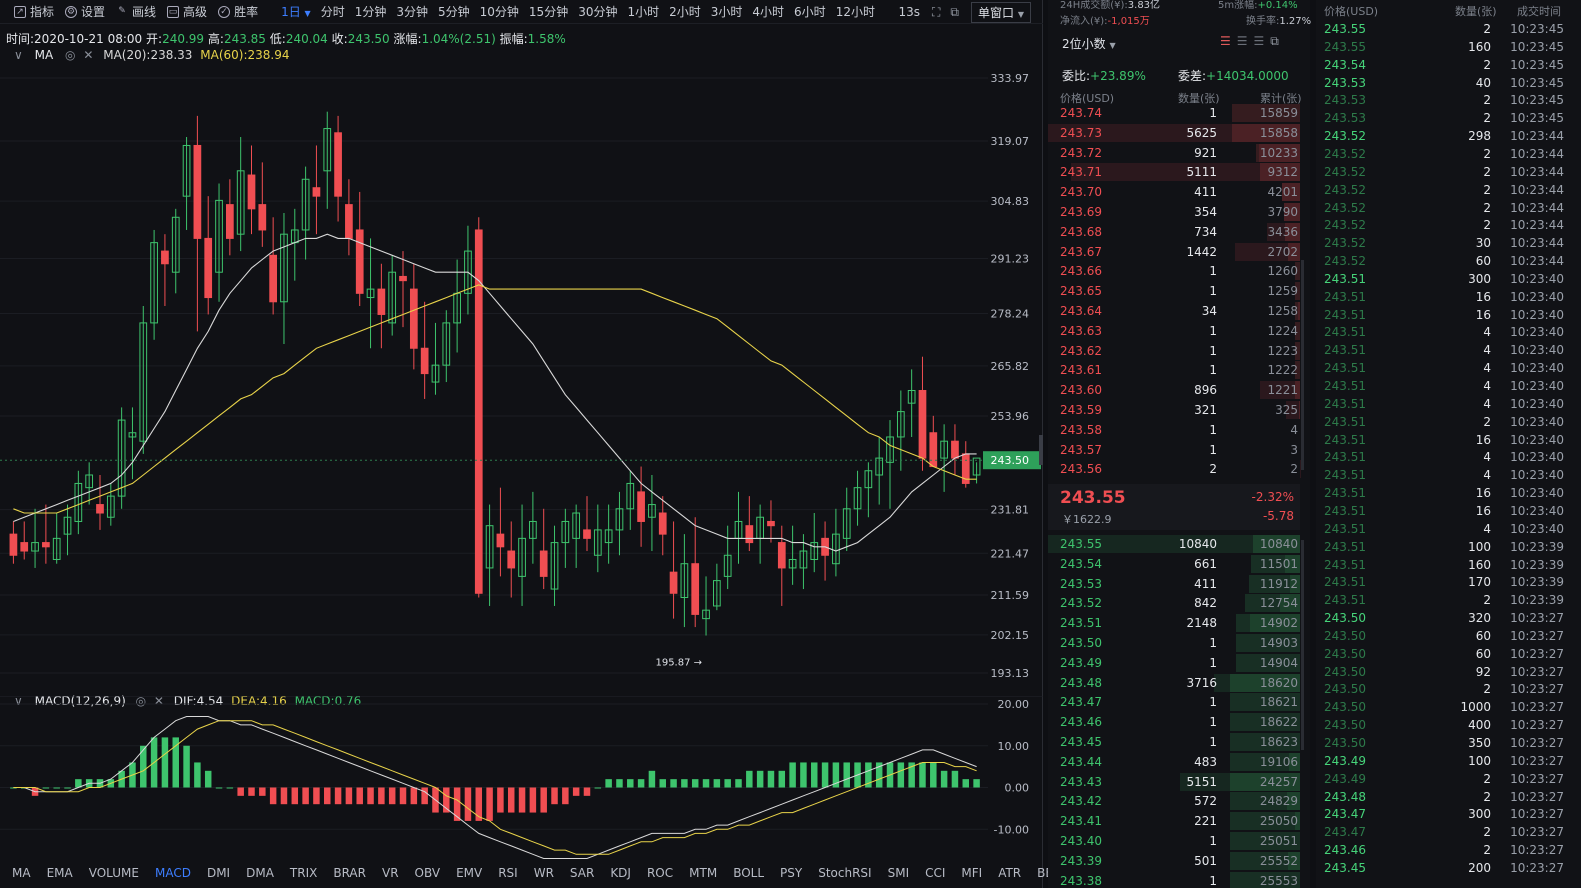 The image size is (1581, 888). I want to click on ask-row: 243.68 734 3436, so click(1174, 232).